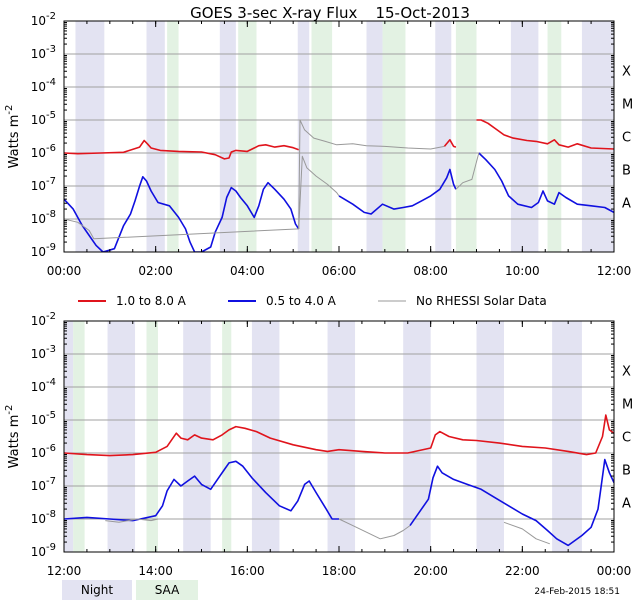 This screenshot has height=600, width=640. I want to click on x-tick-label: 02:00, so click(155, 271).